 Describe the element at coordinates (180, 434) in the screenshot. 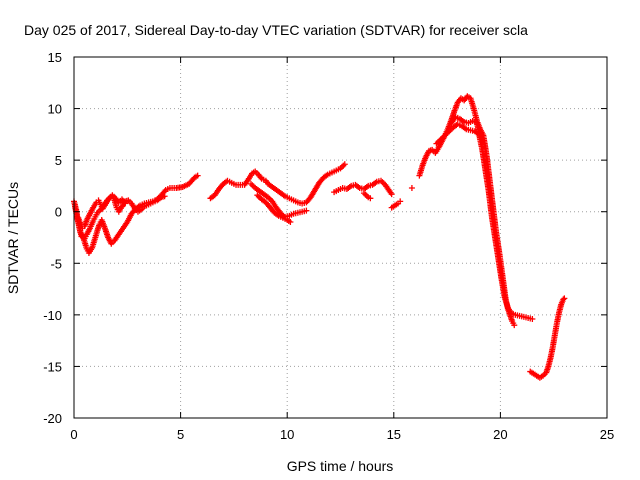

I see `x-tick-label: 5` at that location.